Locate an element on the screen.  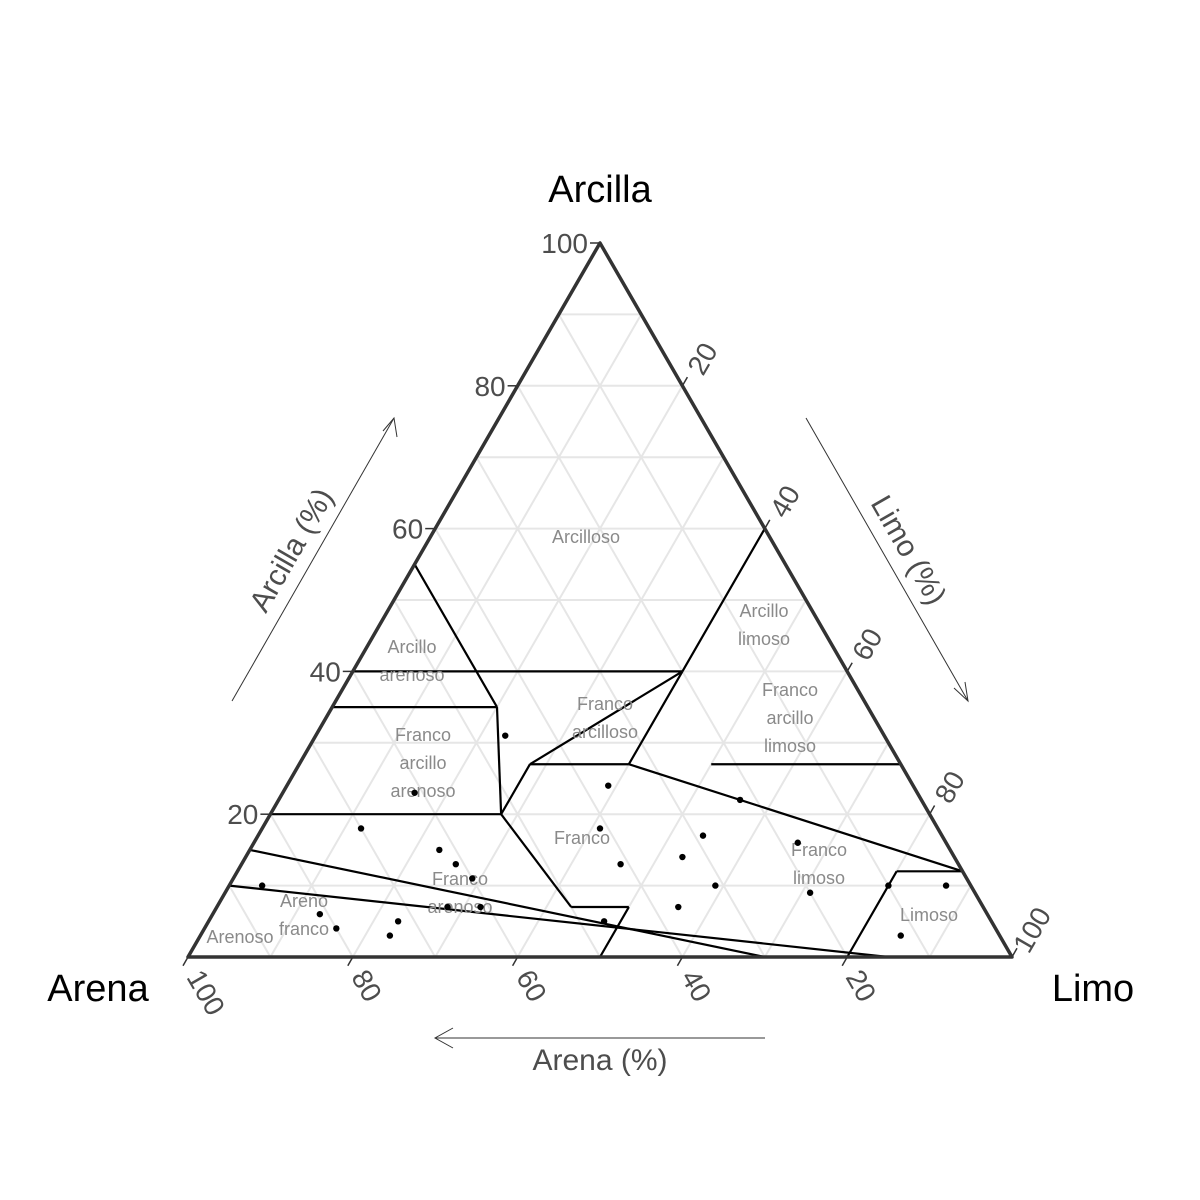
clay-tick-label: 20 is located at coordinates (242, 814).